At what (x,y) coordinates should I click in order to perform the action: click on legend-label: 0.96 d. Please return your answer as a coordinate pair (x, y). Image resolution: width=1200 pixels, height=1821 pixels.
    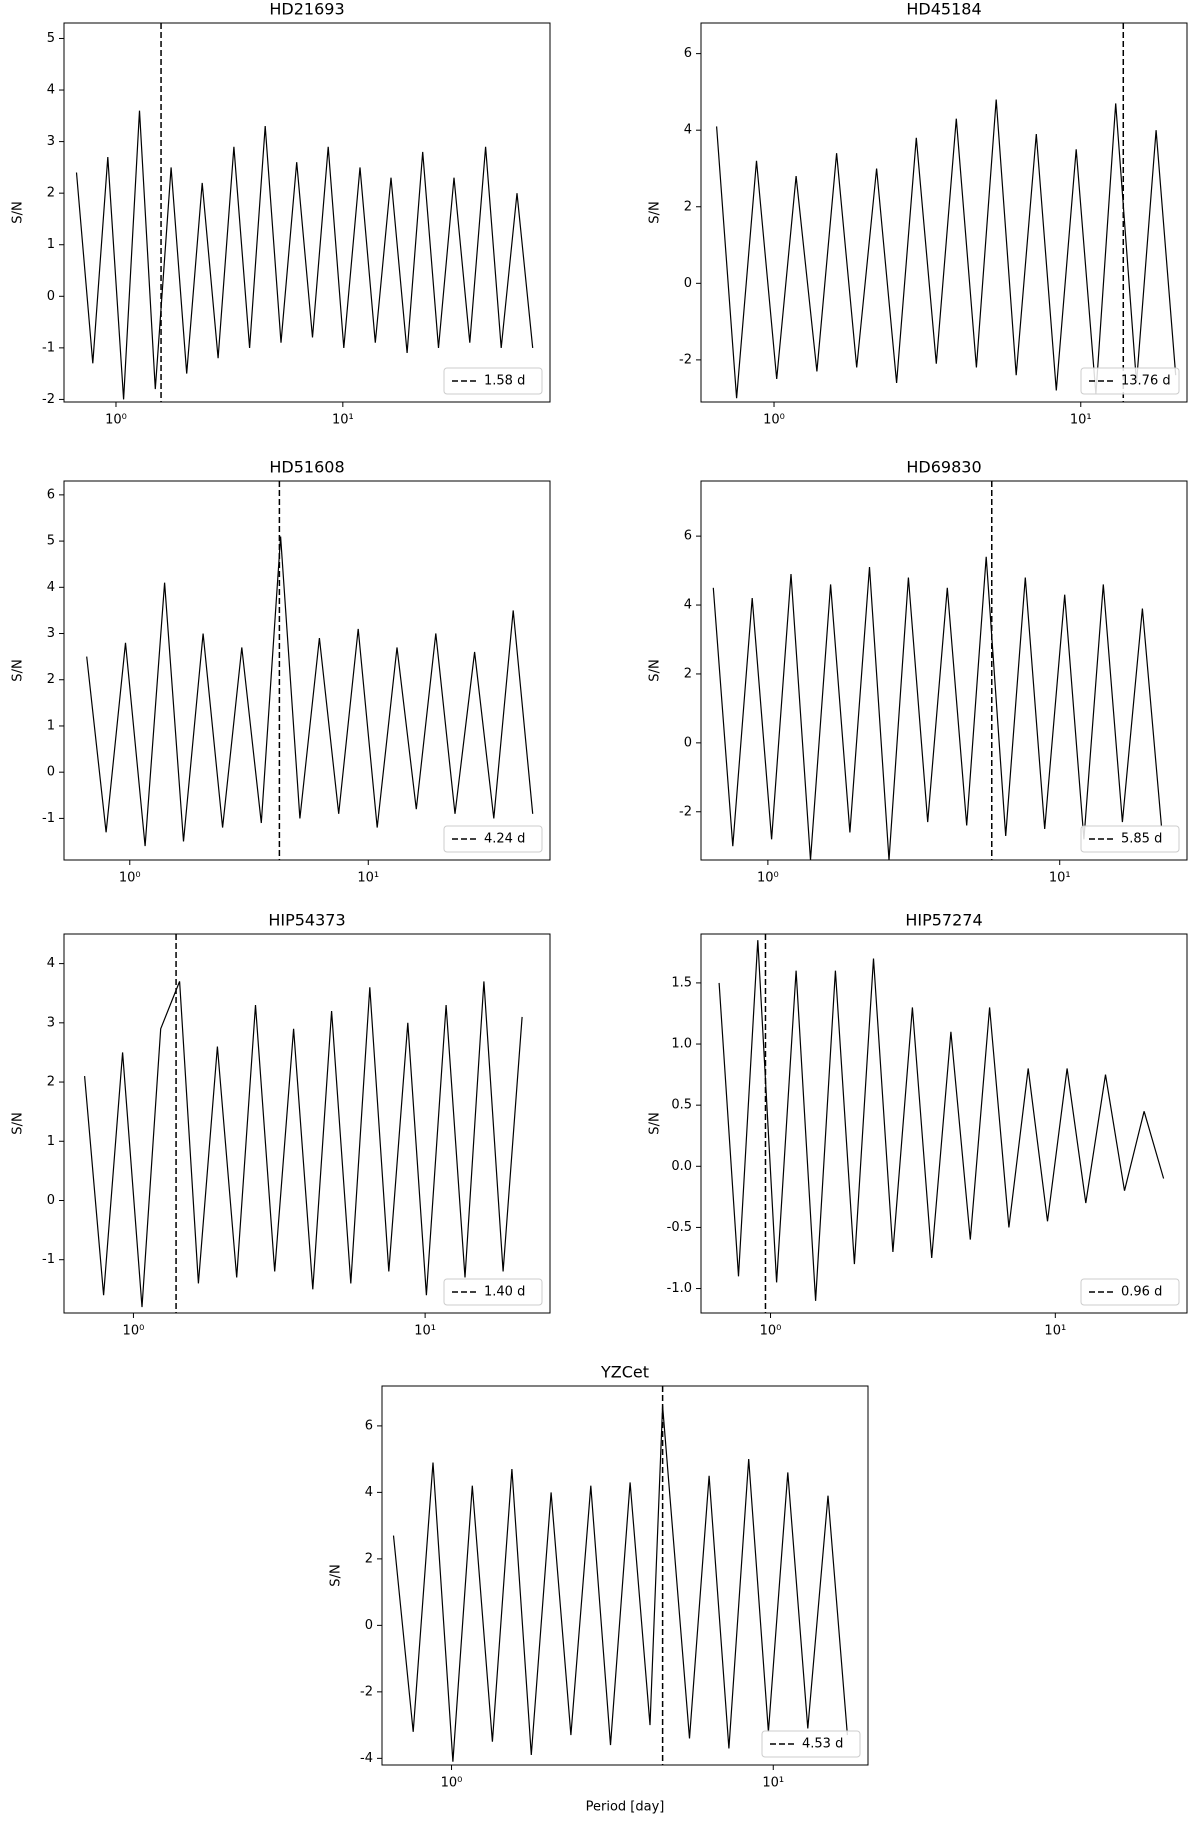
    Looking at the image, I should click on (1141, 1292).